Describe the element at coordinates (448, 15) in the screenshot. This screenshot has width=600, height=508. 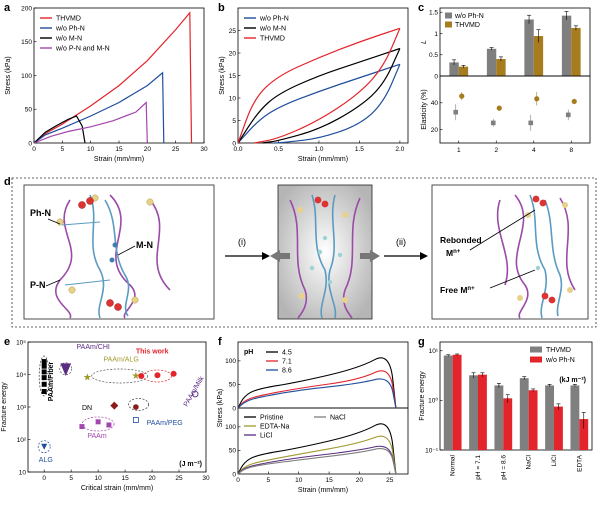
I see `c-legend-swatch` at that location.